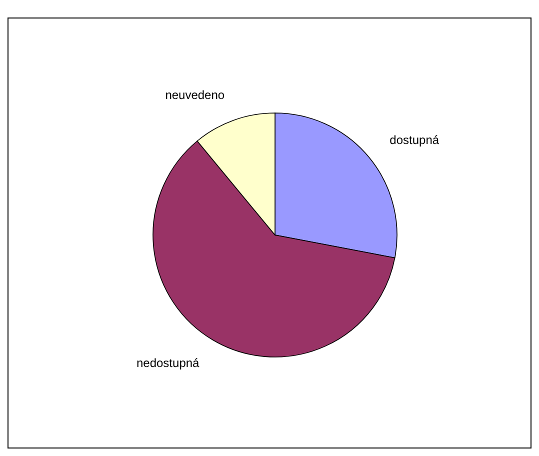  I want to click on slice-label: neuvedeno, so click(195, 95).